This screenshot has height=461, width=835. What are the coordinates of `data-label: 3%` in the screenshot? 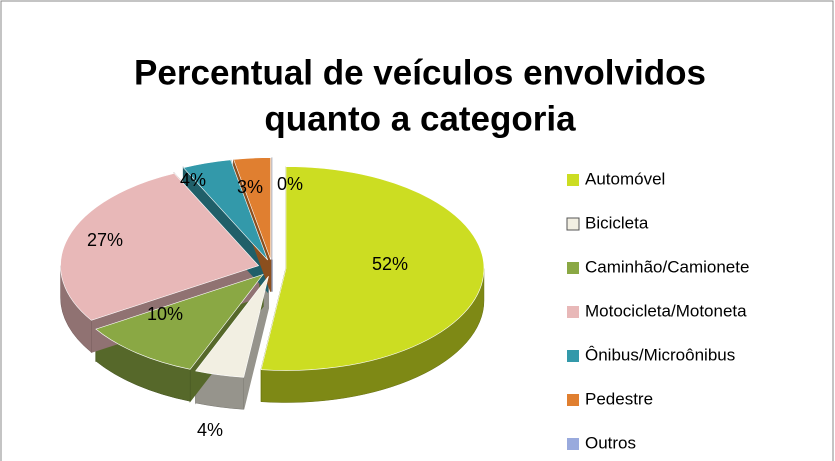 It's located at (250, 187).